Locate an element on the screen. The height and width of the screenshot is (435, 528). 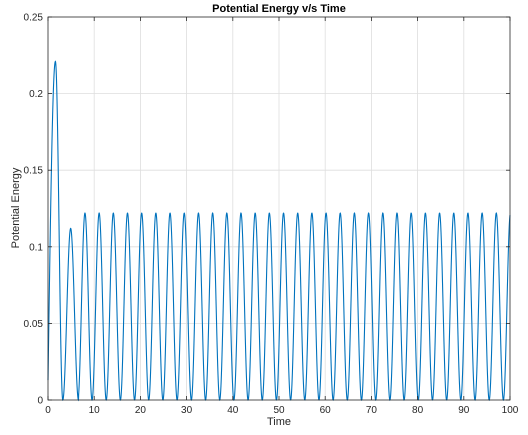
x-tick-label: 70 is located at coordinates (372, 410).